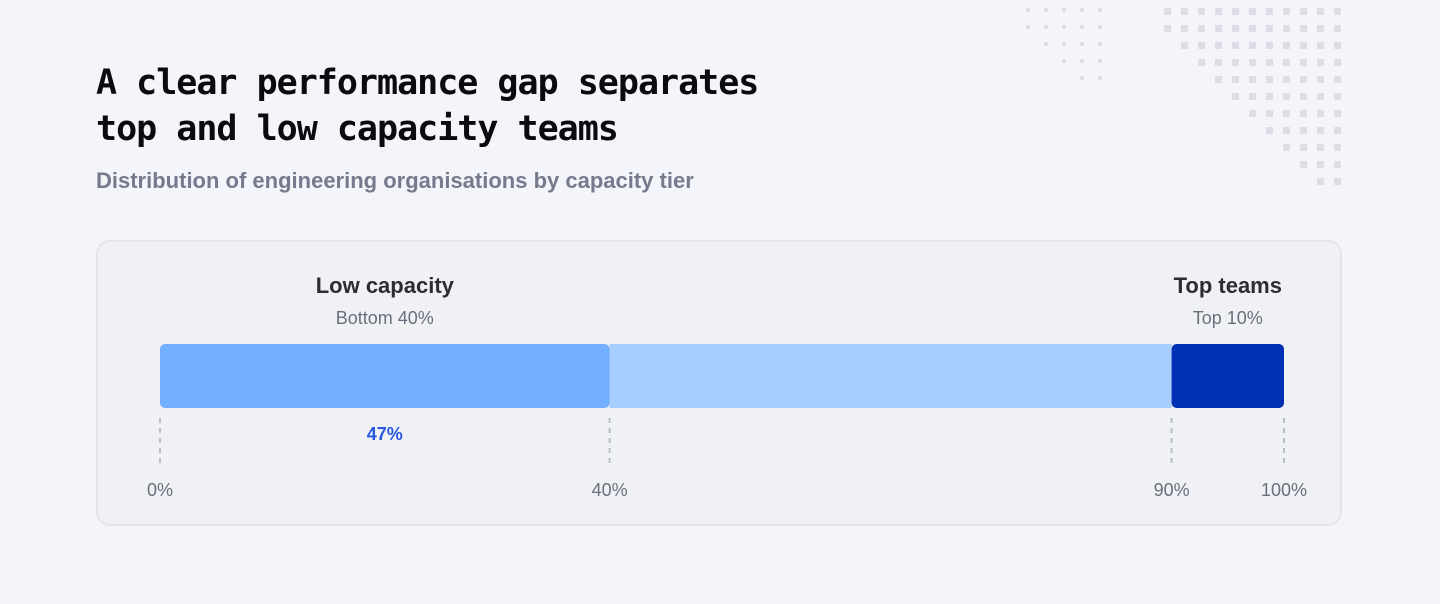  I want to click on value-label: 47%, so click(385, 434).